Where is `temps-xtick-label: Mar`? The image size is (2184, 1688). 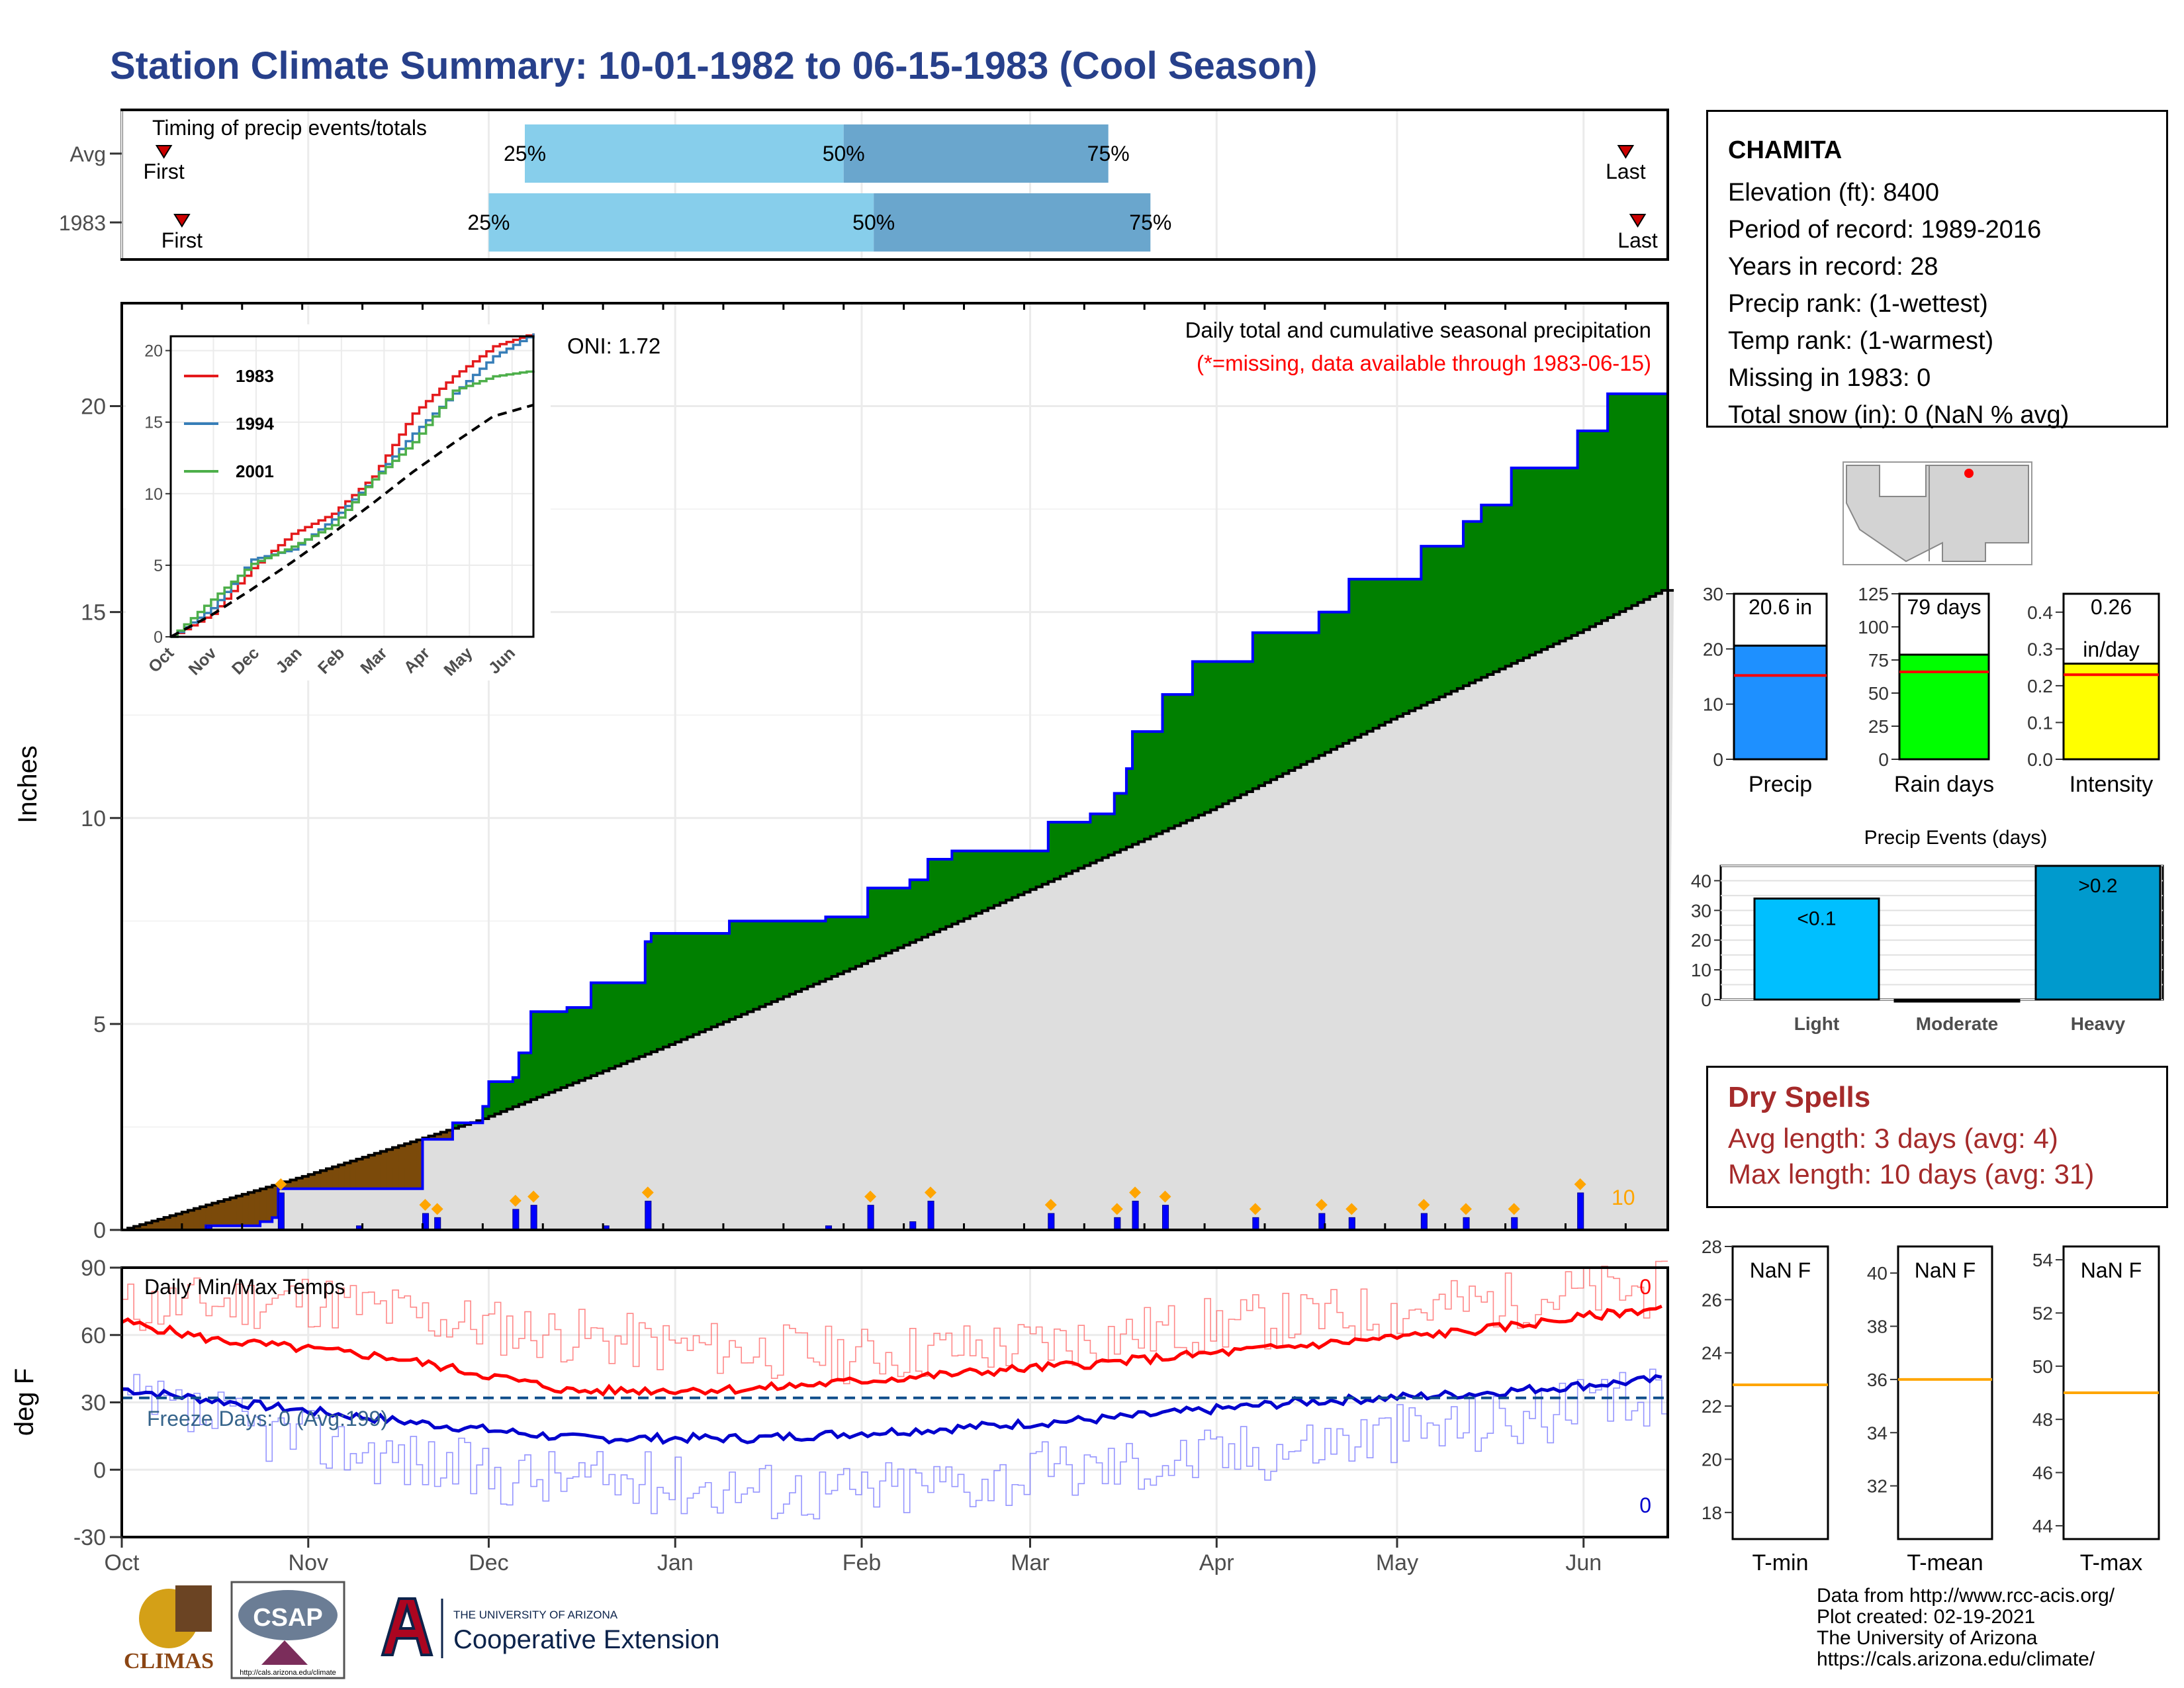
temps-xtick-label: Mar is located at coordinates (1030, 1562).